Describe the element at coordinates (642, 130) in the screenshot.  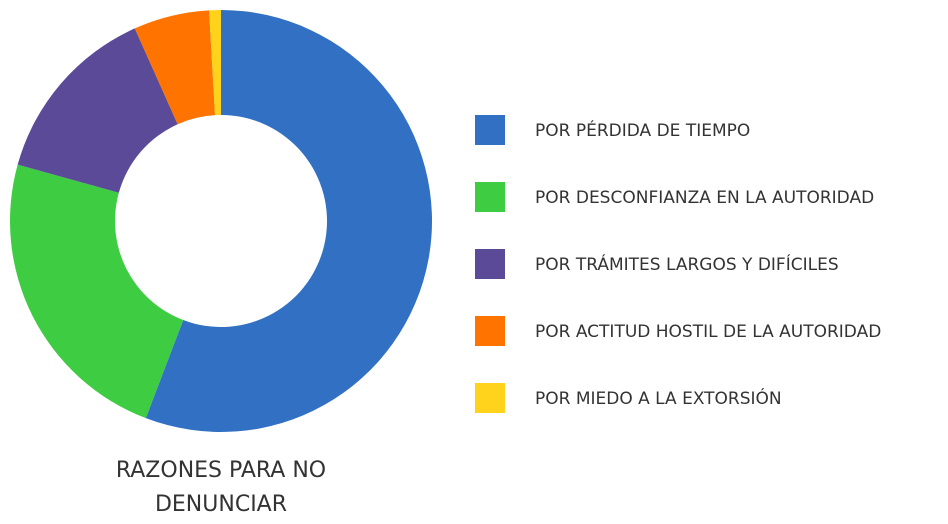
I see `legend-label: POR PÉRDIDA DE TIEMPO` at that location.